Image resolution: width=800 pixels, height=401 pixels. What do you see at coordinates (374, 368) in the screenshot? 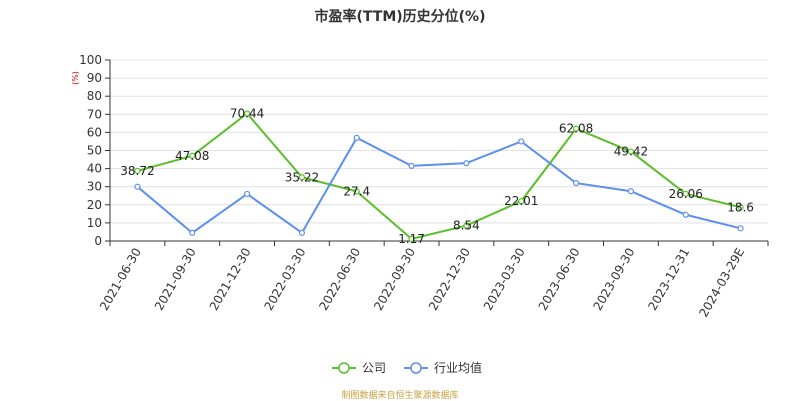
I see `legend-label: 公司` at bounding box center [374, 368].